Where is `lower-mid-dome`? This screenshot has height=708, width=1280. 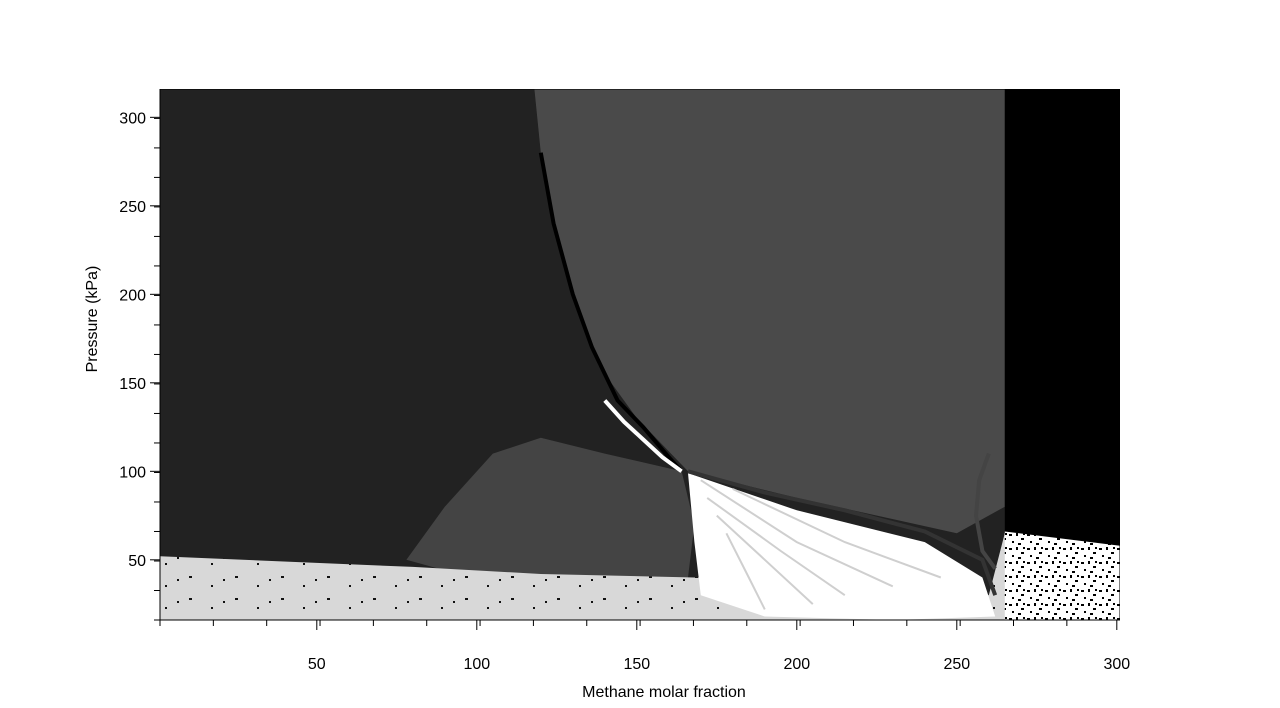
lower-mid-dome is located at coordinates (550, 507).